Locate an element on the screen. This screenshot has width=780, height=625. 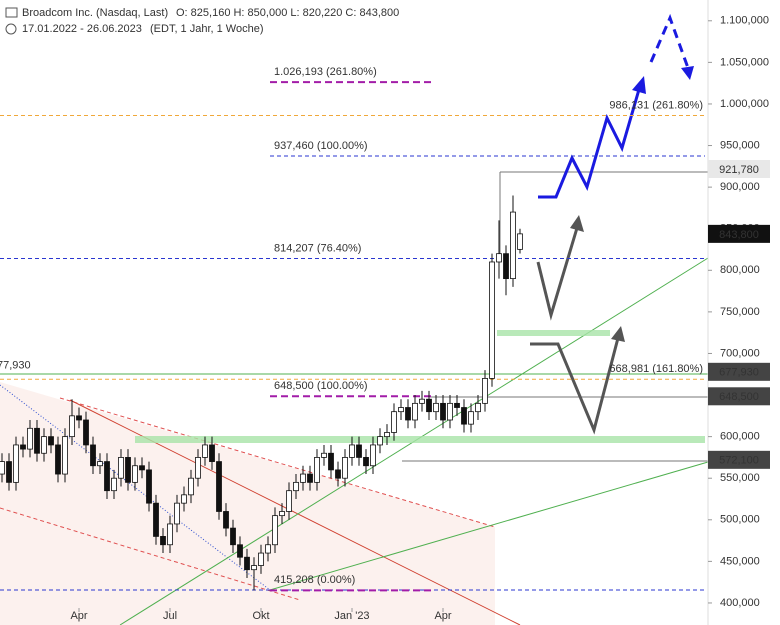
y-tick-label: 1.050,000 is located at coordinates (744, 62).